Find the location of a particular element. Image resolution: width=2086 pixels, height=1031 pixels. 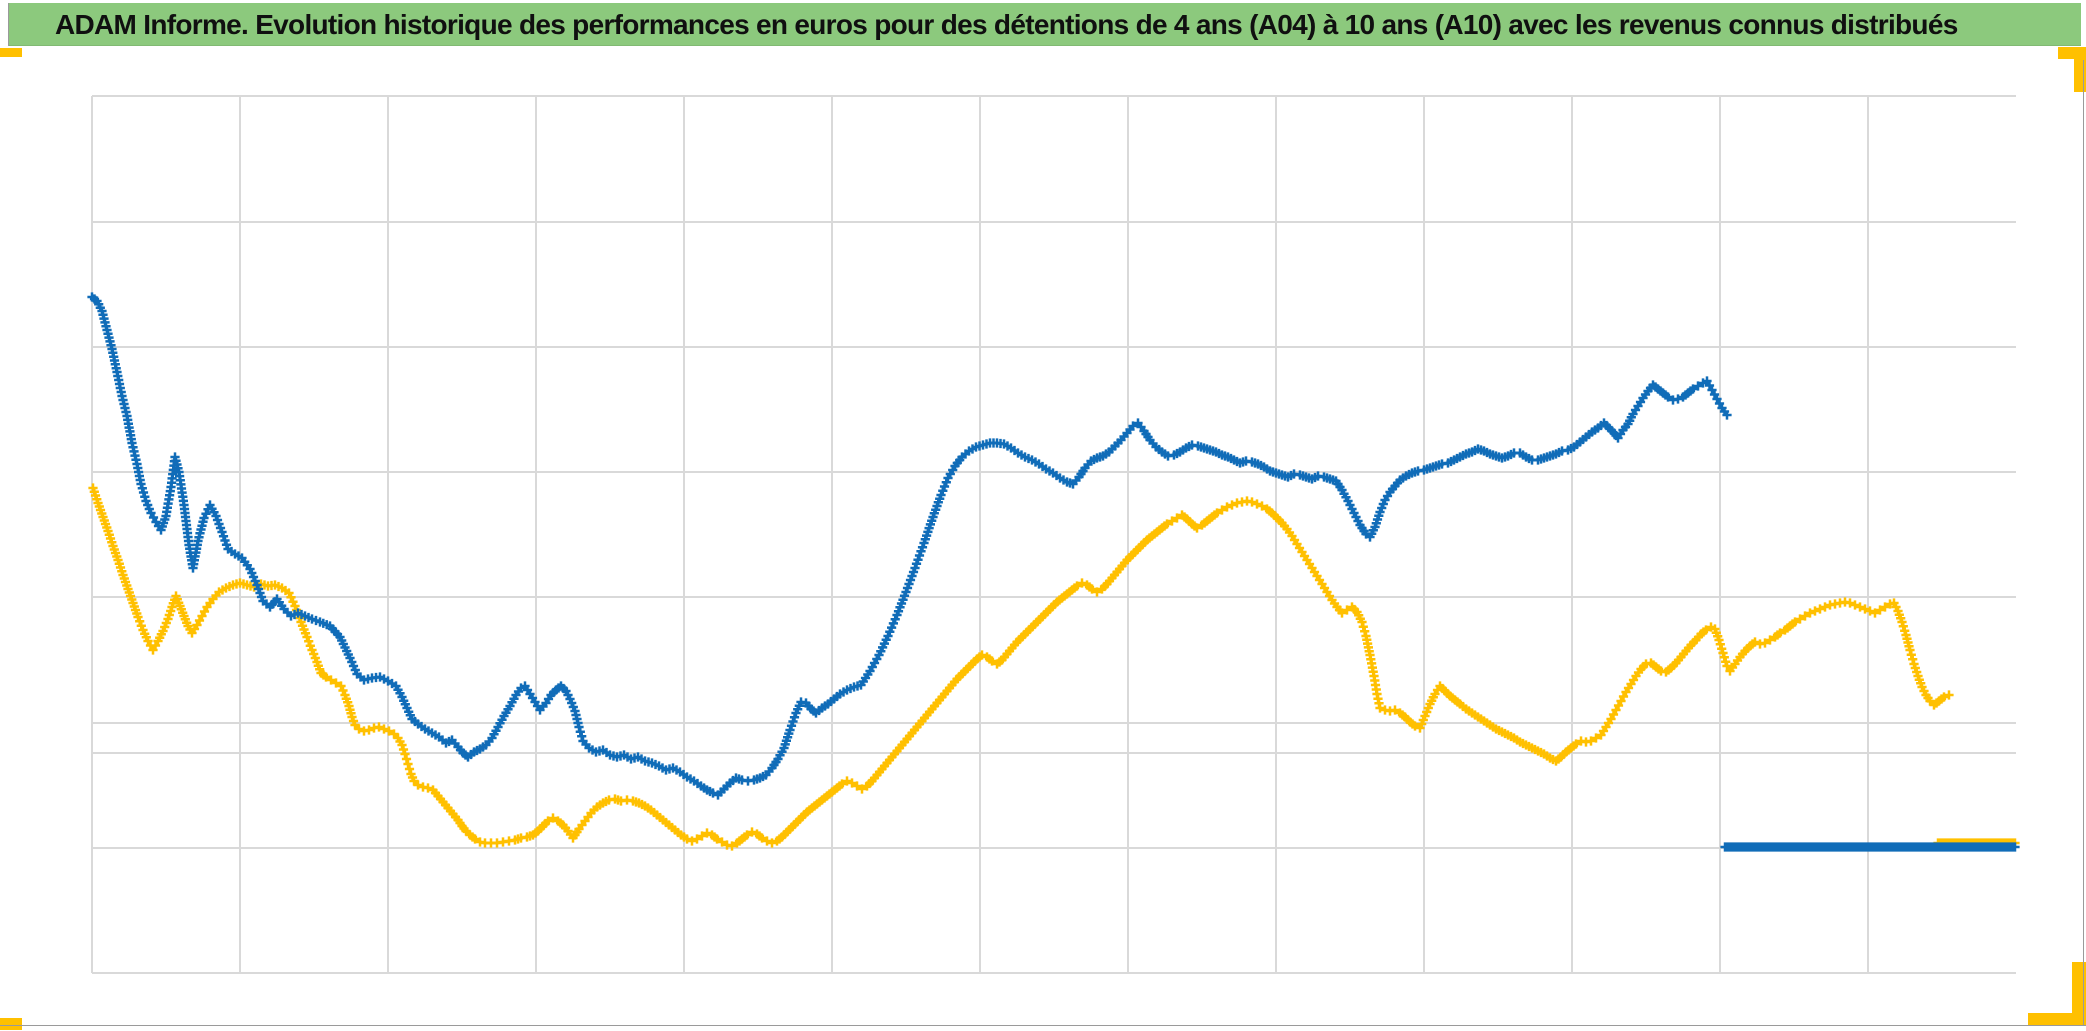

yellow-accent-bottom-left is located at coordinates (11, 1024).